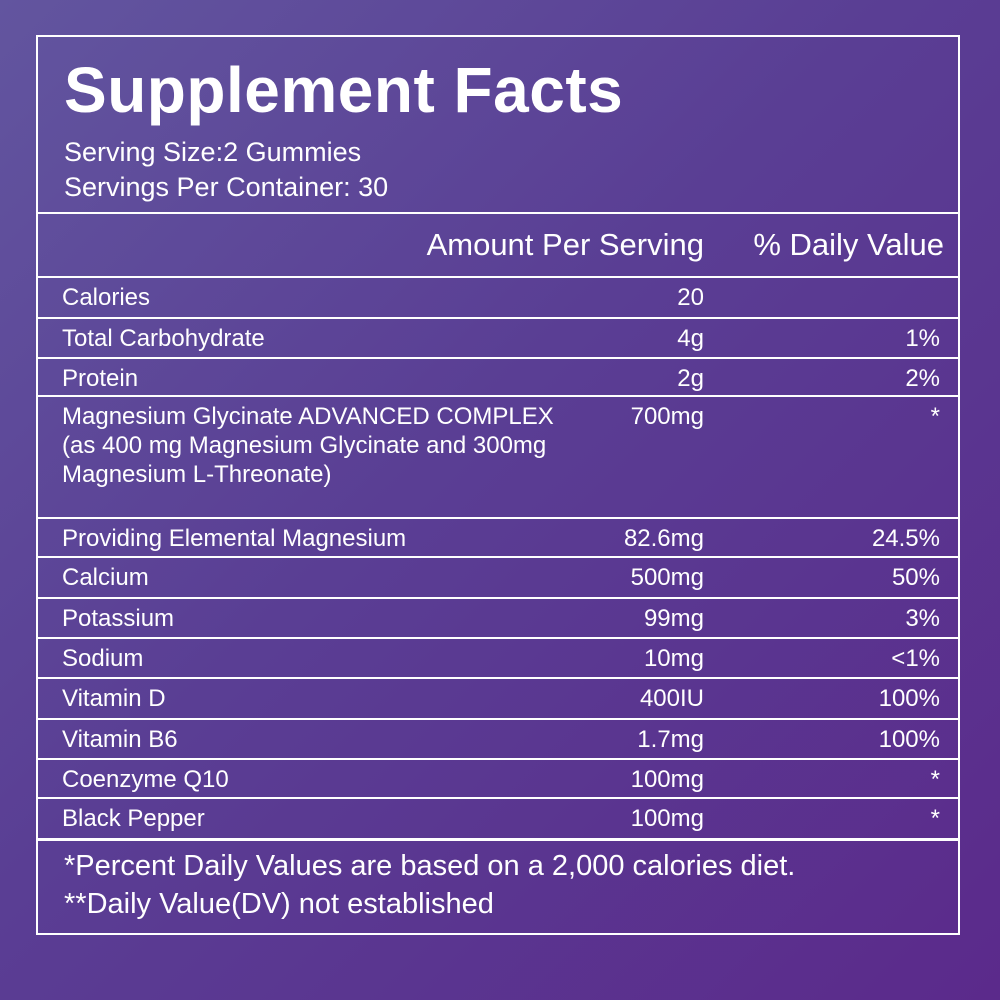 The width and height of the screenshot is (1000, 1000). What do you see at coordinates (922, 378) in the screenshot?
I see `daily-value: 2%` at bounding box center [922, 378].